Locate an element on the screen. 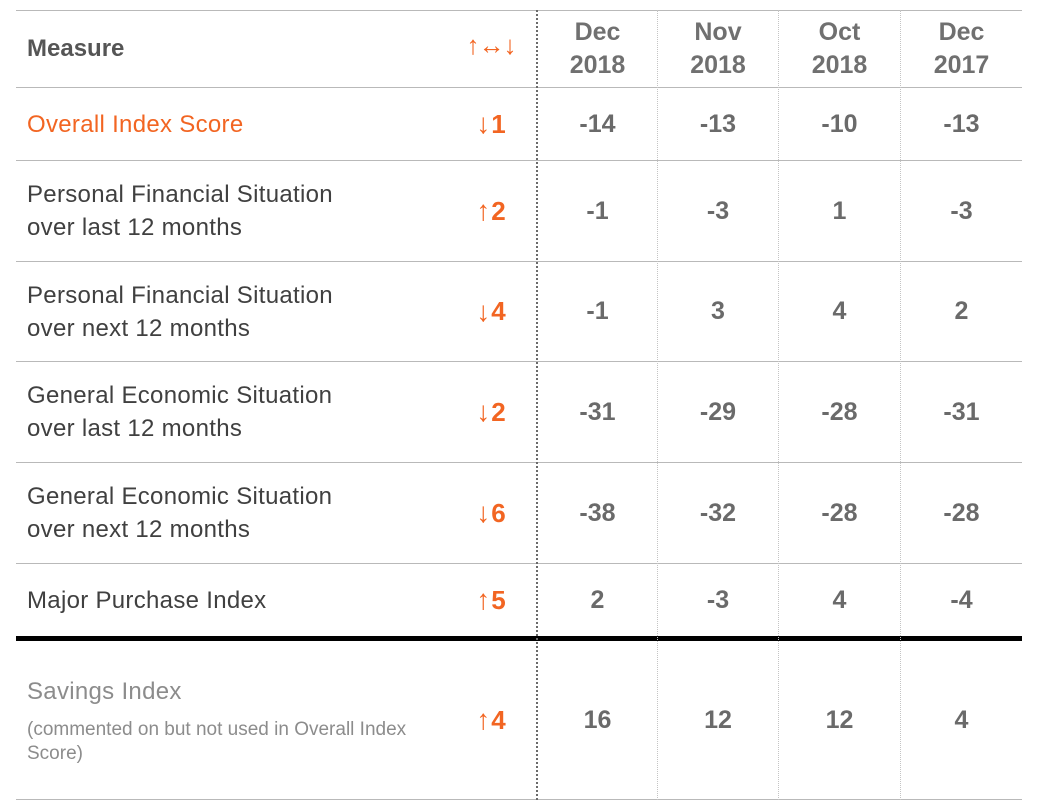 The image size is (1037, 812). change-value: 5 is located at coordinates (498, 599).